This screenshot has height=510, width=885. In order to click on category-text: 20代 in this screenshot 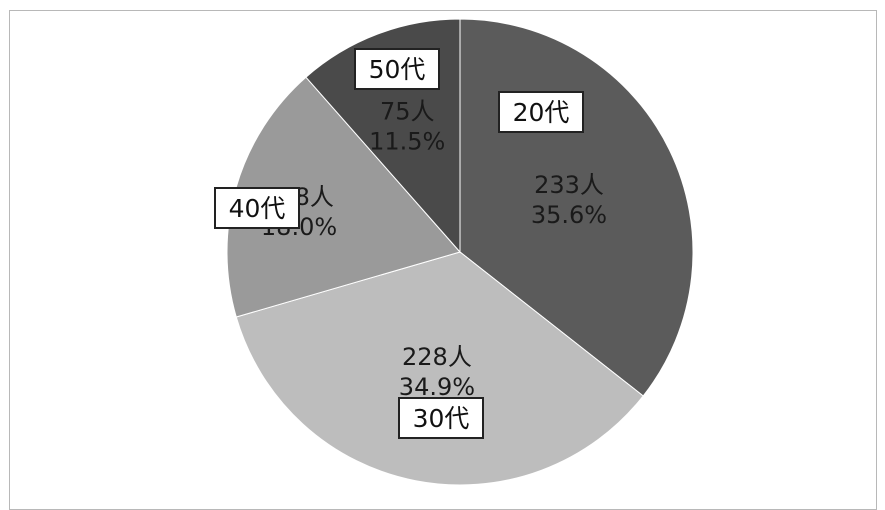, I will do `click(541, 112)`.